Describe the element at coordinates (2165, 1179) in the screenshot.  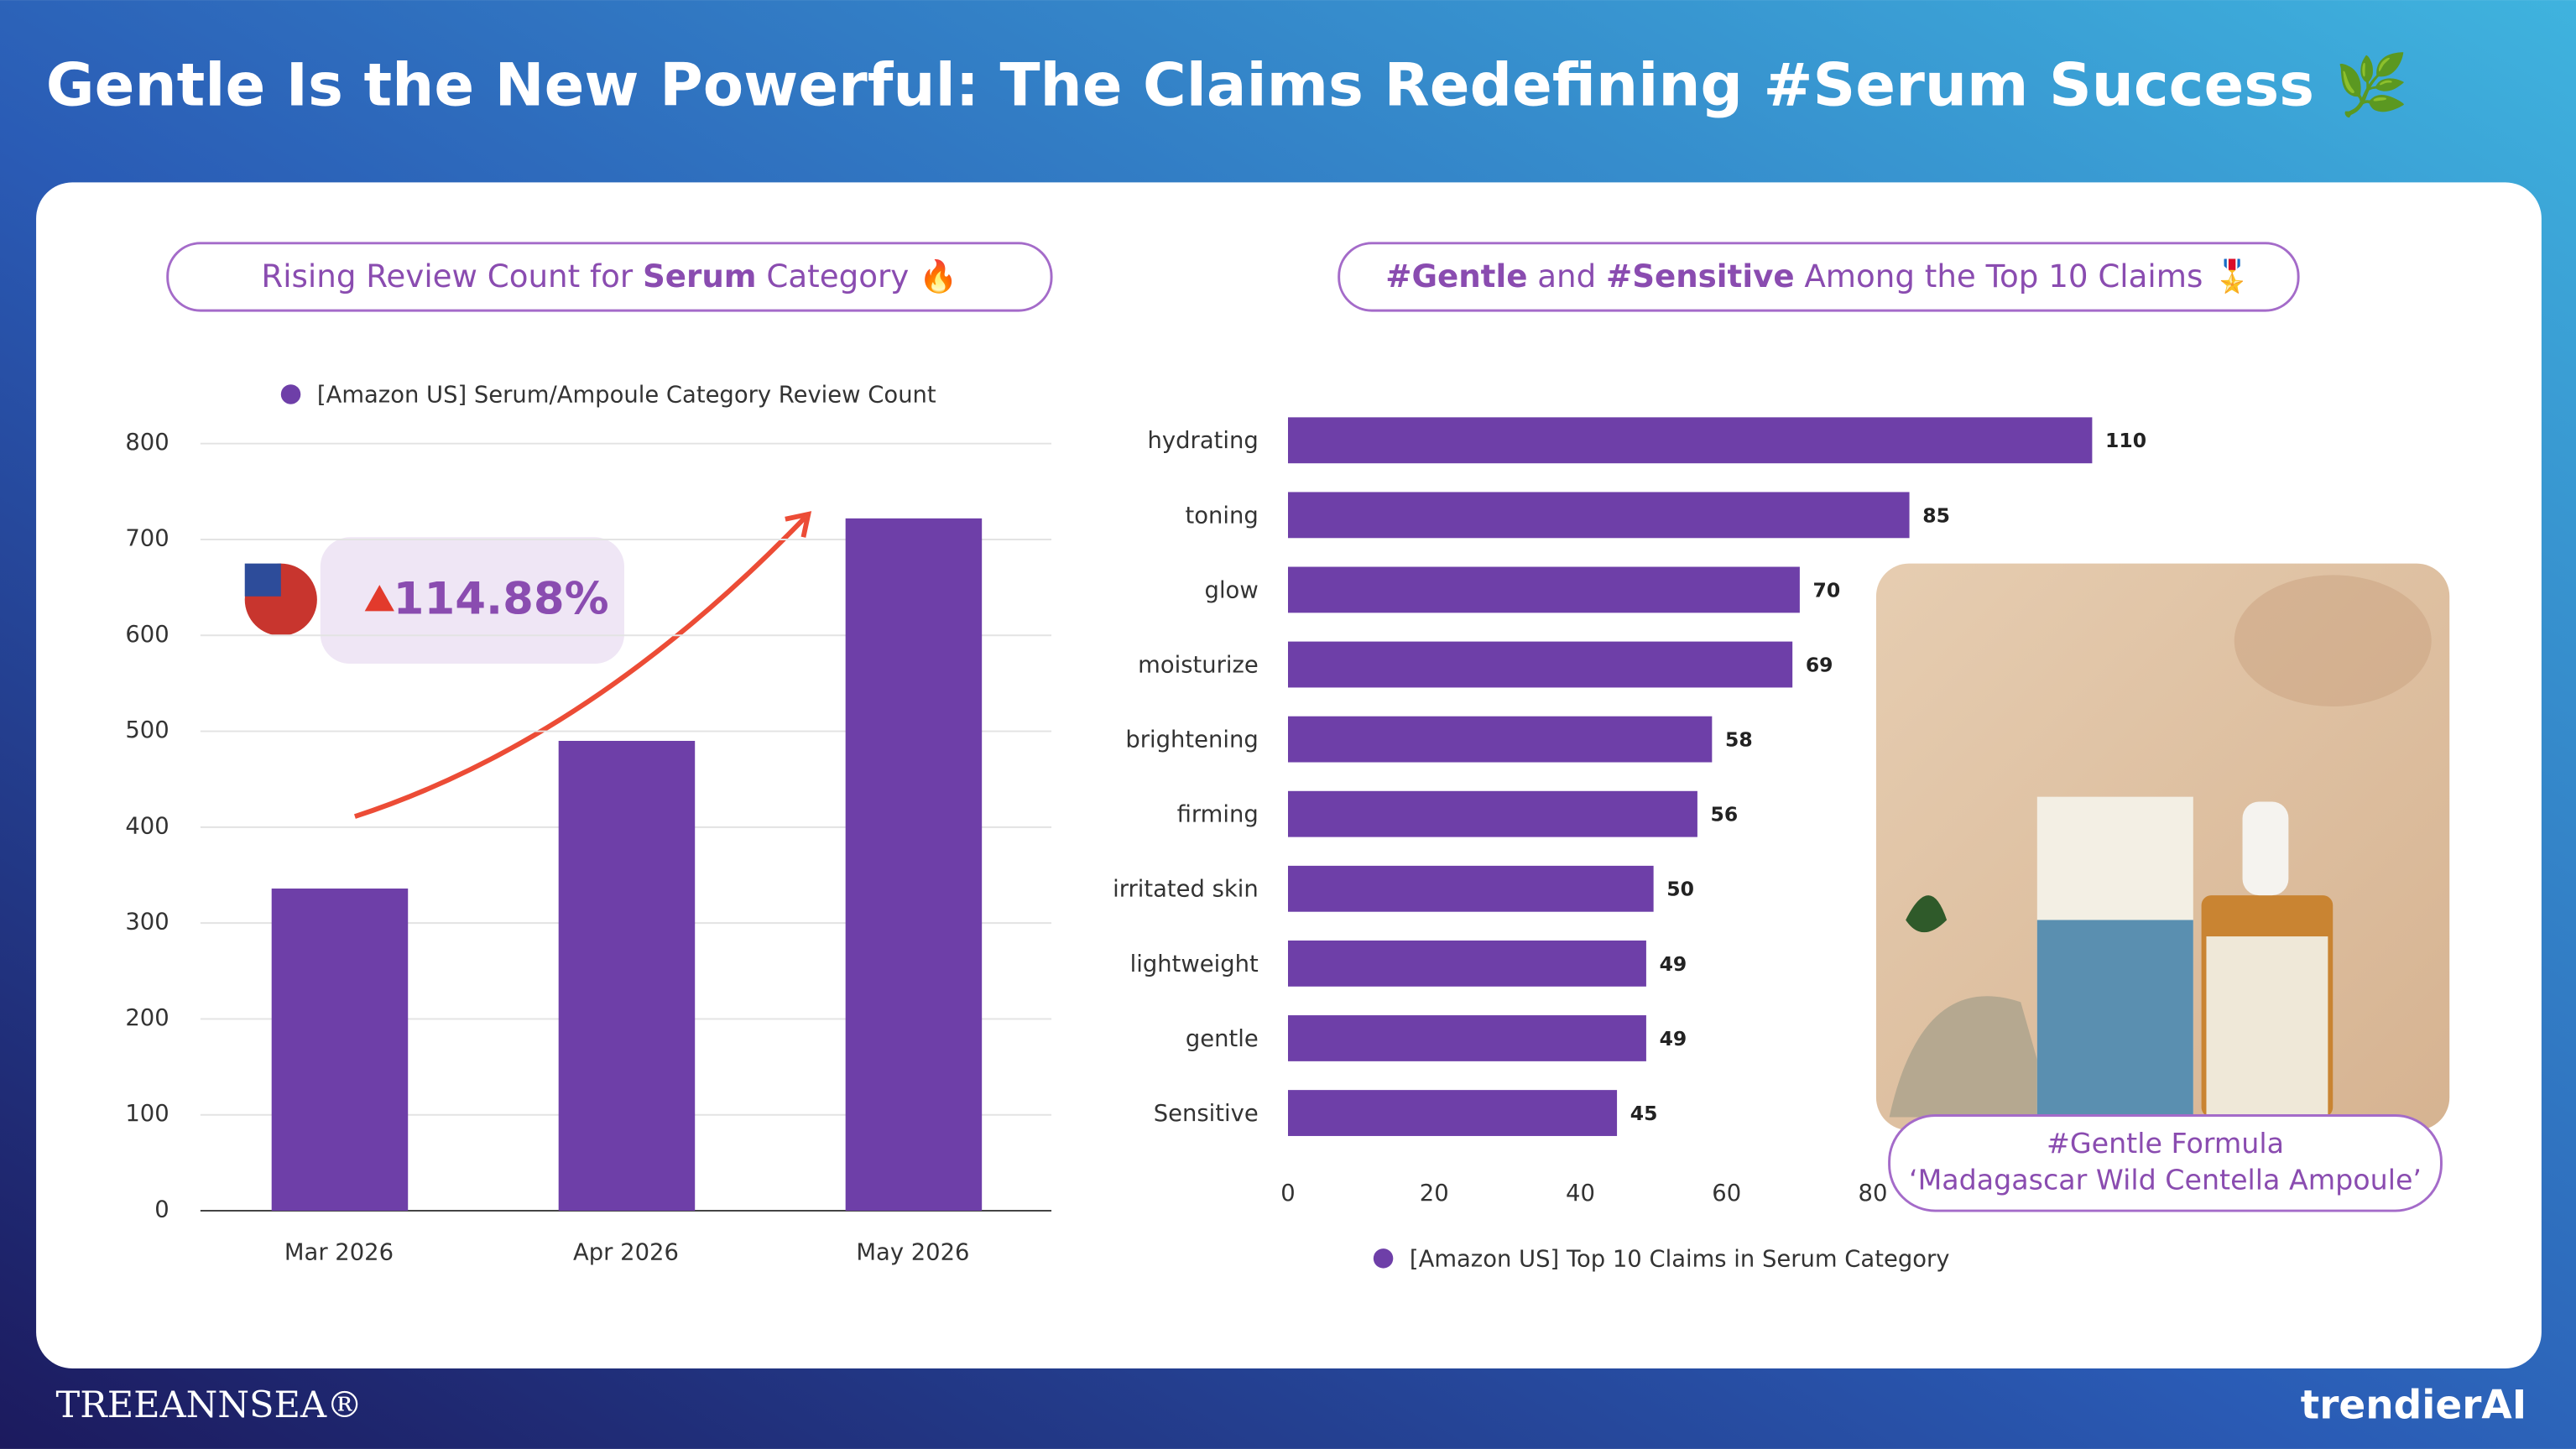
I see `caption-line: ‘Madagascar Wild Centella Ampoule’` at that location.